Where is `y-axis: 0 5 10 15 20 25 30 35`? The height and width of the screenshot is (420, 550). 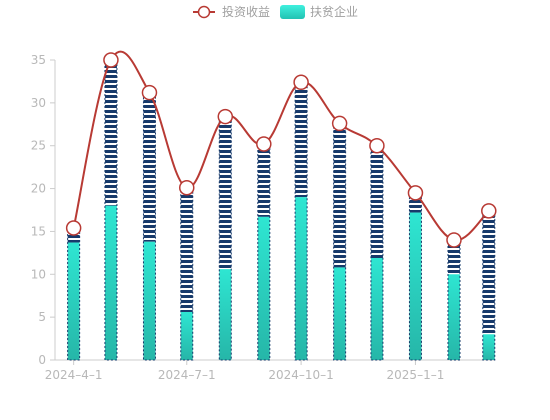 y-axis: 0 5 10 15 20 25 30 35 is located at coordinates (43, 210).